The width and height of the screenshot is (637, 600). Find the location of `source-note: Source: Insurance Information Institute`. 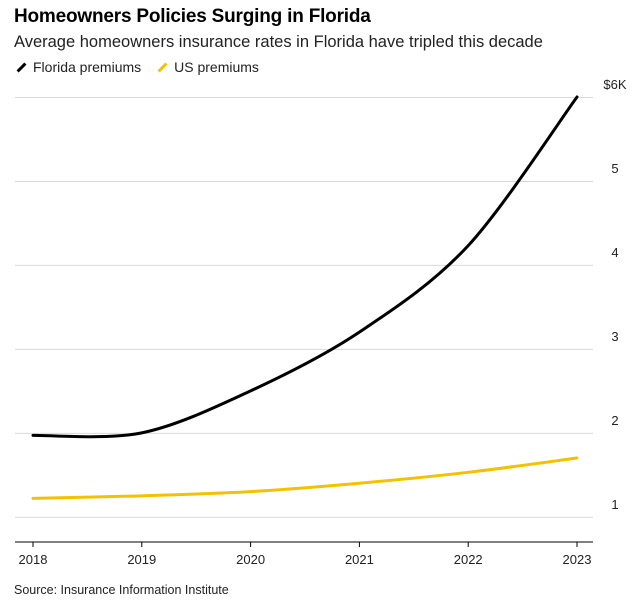

source-note: Source: Insurance Information Institute is located at coordinates (121, 590).